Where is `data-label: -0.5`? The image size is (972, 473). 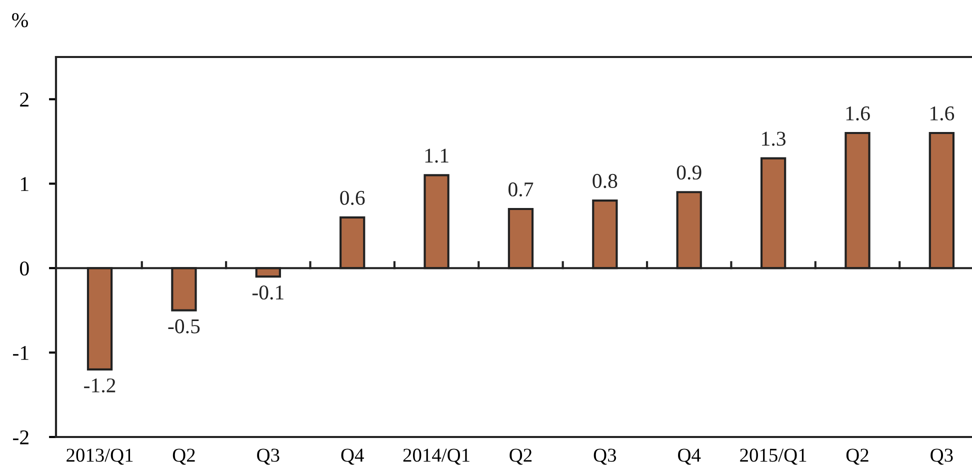 data-label: -0.5 is located at coordinates (184, 326).